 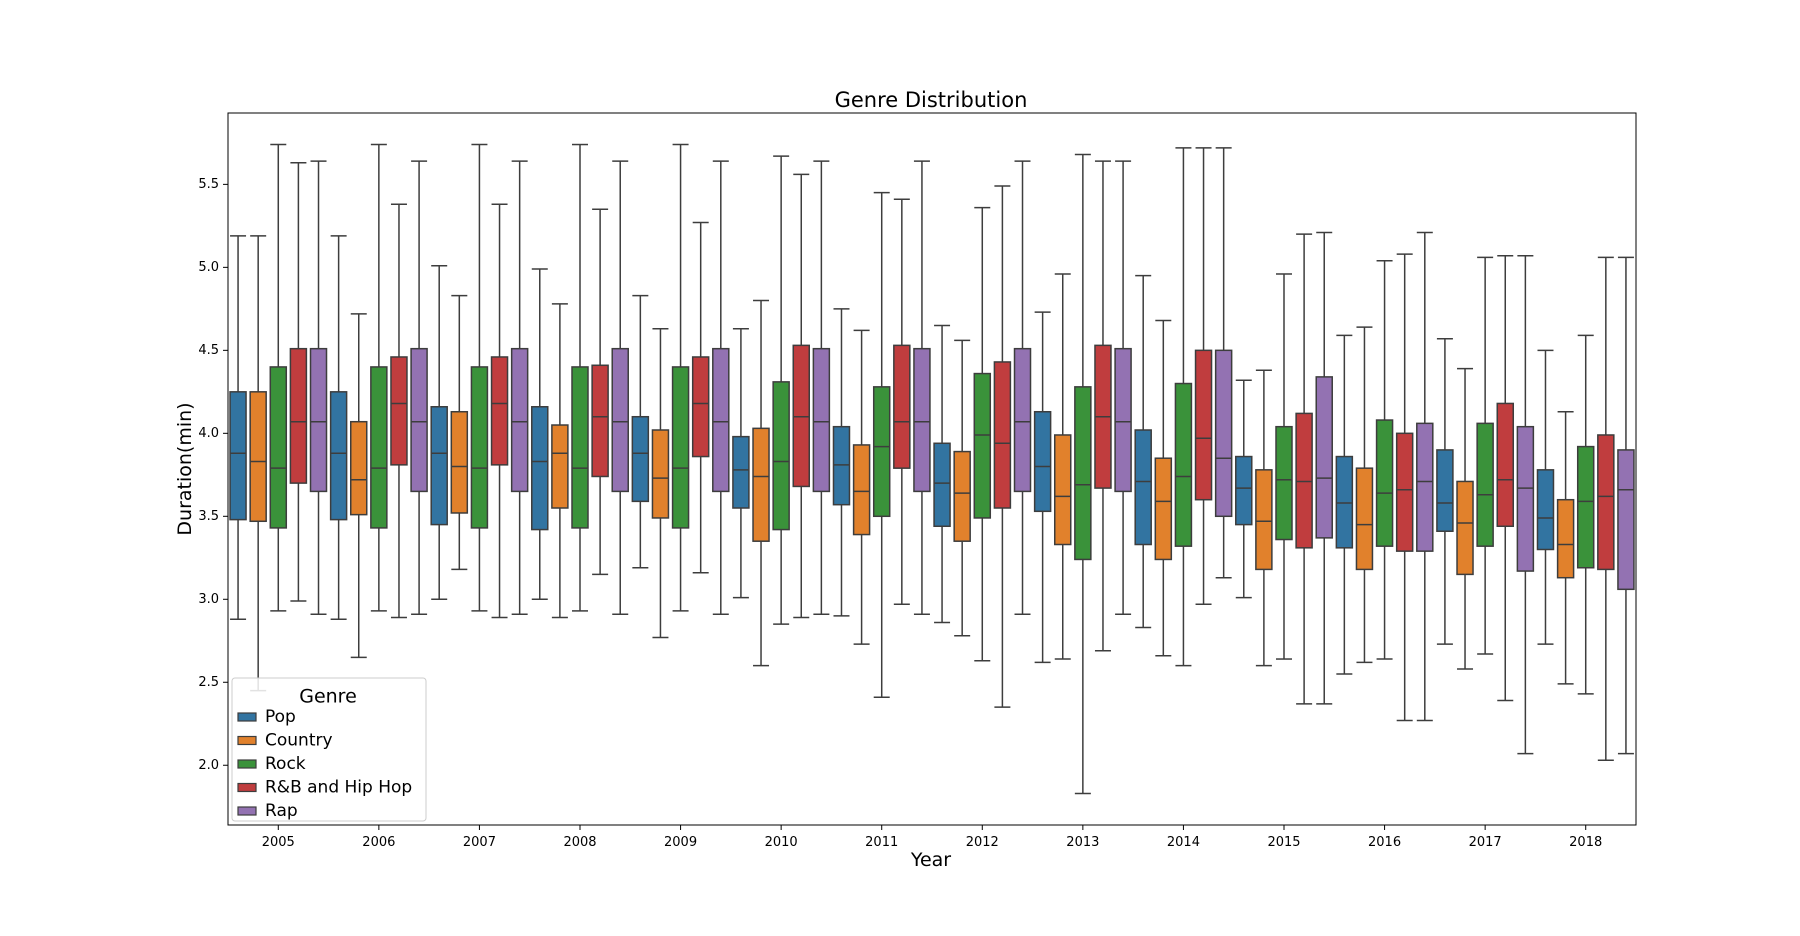 What do you see at coordinates (1284, 466) in the screenshot?
I see `box-rock-2015` at bounding box center [1284, 466].